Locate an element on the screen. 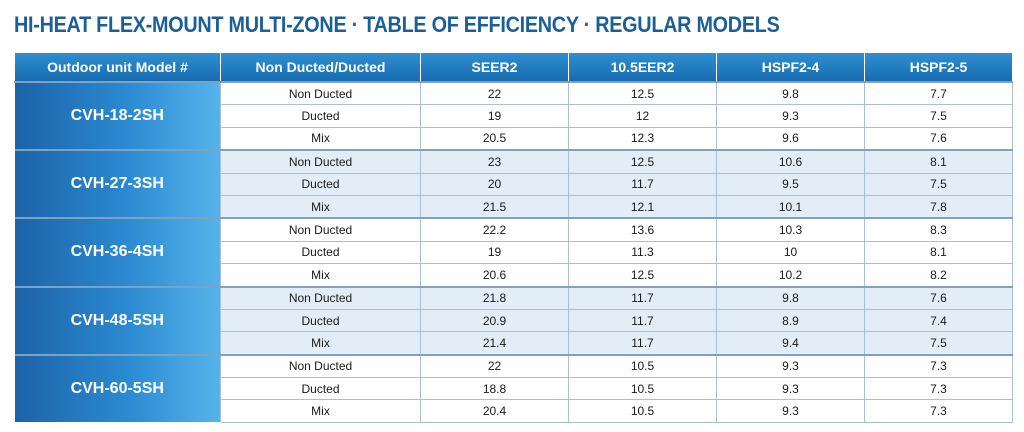 The width and height of the screenshot is (1024, 432). eer2-cell: 12.3 is located at coordinates (642, 138).